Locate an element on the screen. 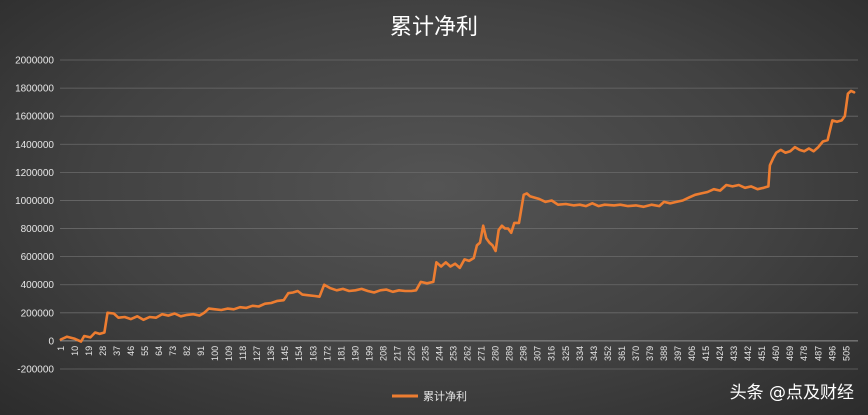  x-tick-label-52: 469 is located at coordinates (790, 353).